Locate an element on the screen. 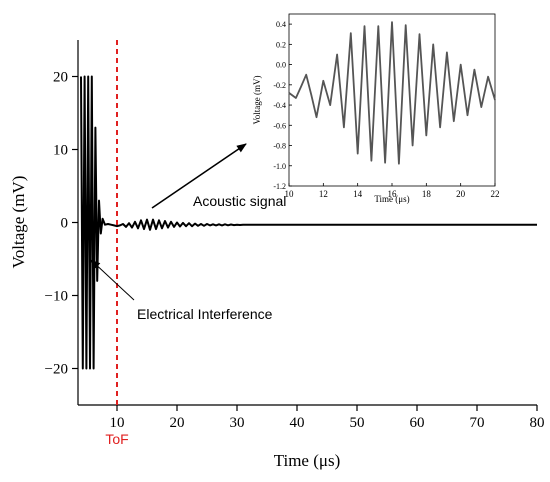 This screenshot has width=550, height=482. main-y-tick-label: −10 is located at coordinates (56, 297).